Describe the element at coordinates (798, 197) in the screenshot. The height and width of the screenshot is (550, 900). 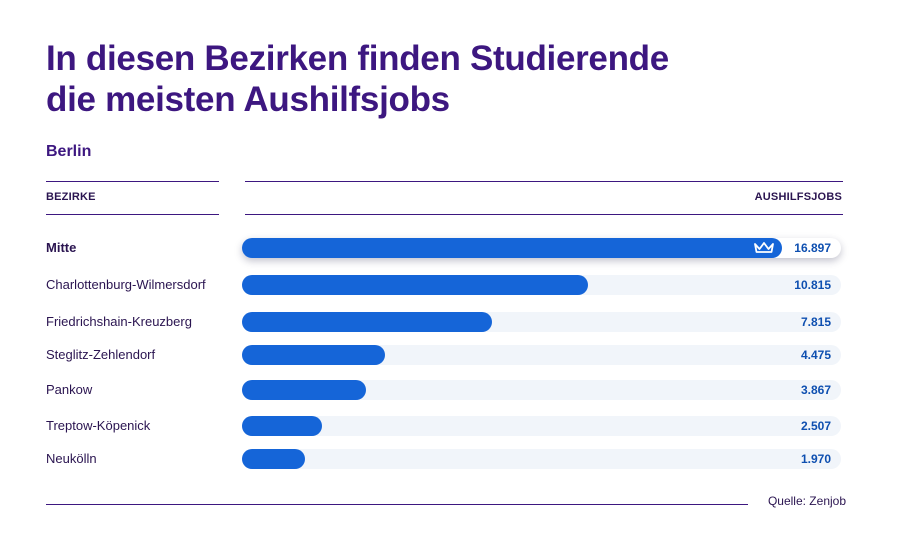
I see `column-header-jobs: AUSHILFSJOBS` at that location.